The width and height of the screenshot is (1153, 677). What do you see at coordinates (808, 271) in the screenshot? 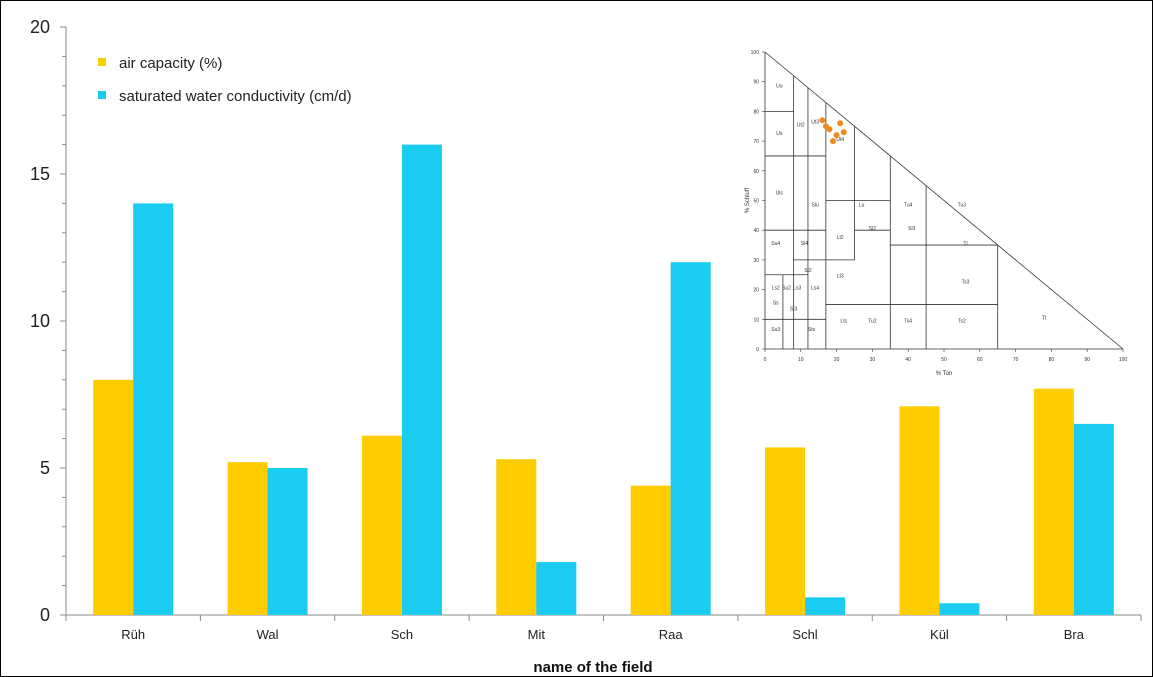
I see `inset-class-label: St2` at bounding box center [808, 271].